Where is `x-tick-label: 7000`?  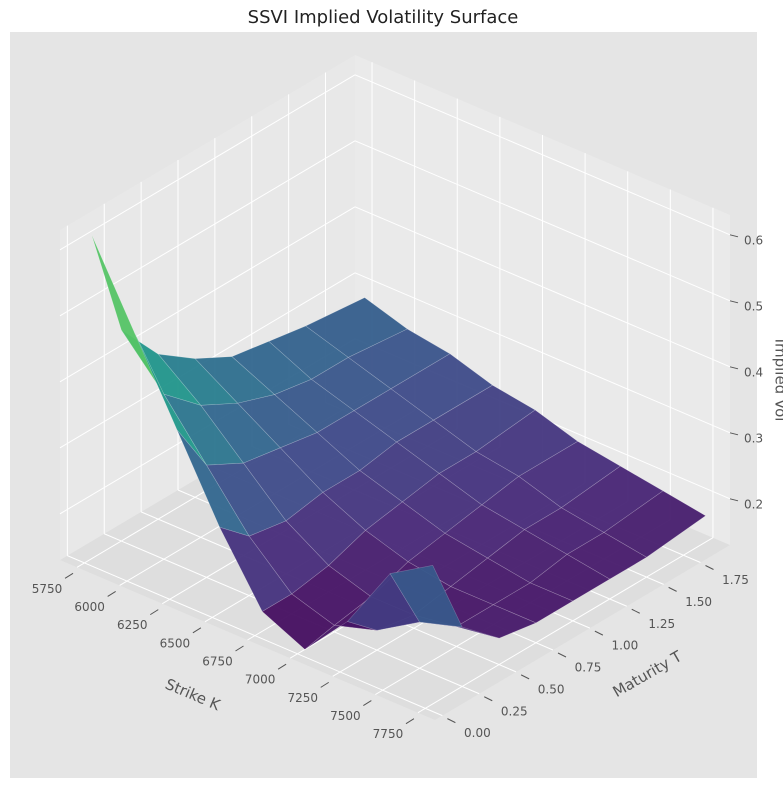 x-tick-label: 7000 is located at coordinates (260, 680).